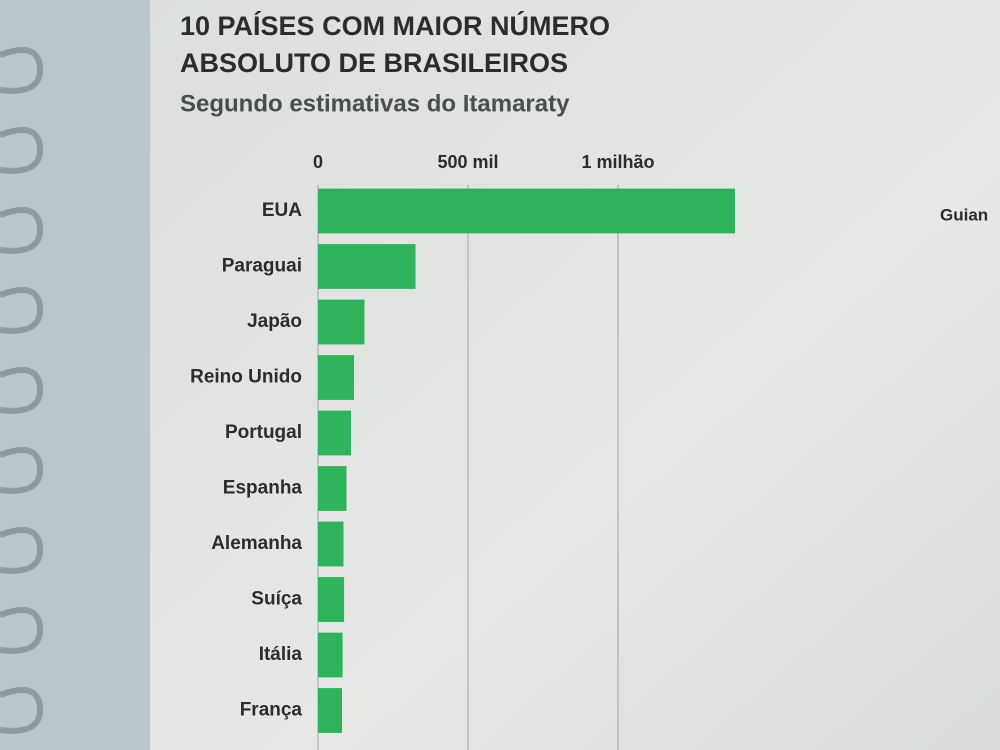 The height and width of the screenshot is (750, 1000). Describe the element at coordinates (271, 710) in the screenshot. I see `y-tick-label: França` at that location.